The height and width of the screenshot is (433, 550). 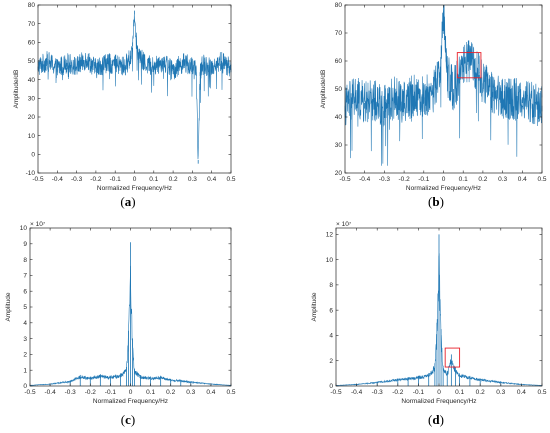 What do you see at coordinates (25, 244) in the screenshot?
I see `y-tick-label: 9` at bounding box center [25, 244].